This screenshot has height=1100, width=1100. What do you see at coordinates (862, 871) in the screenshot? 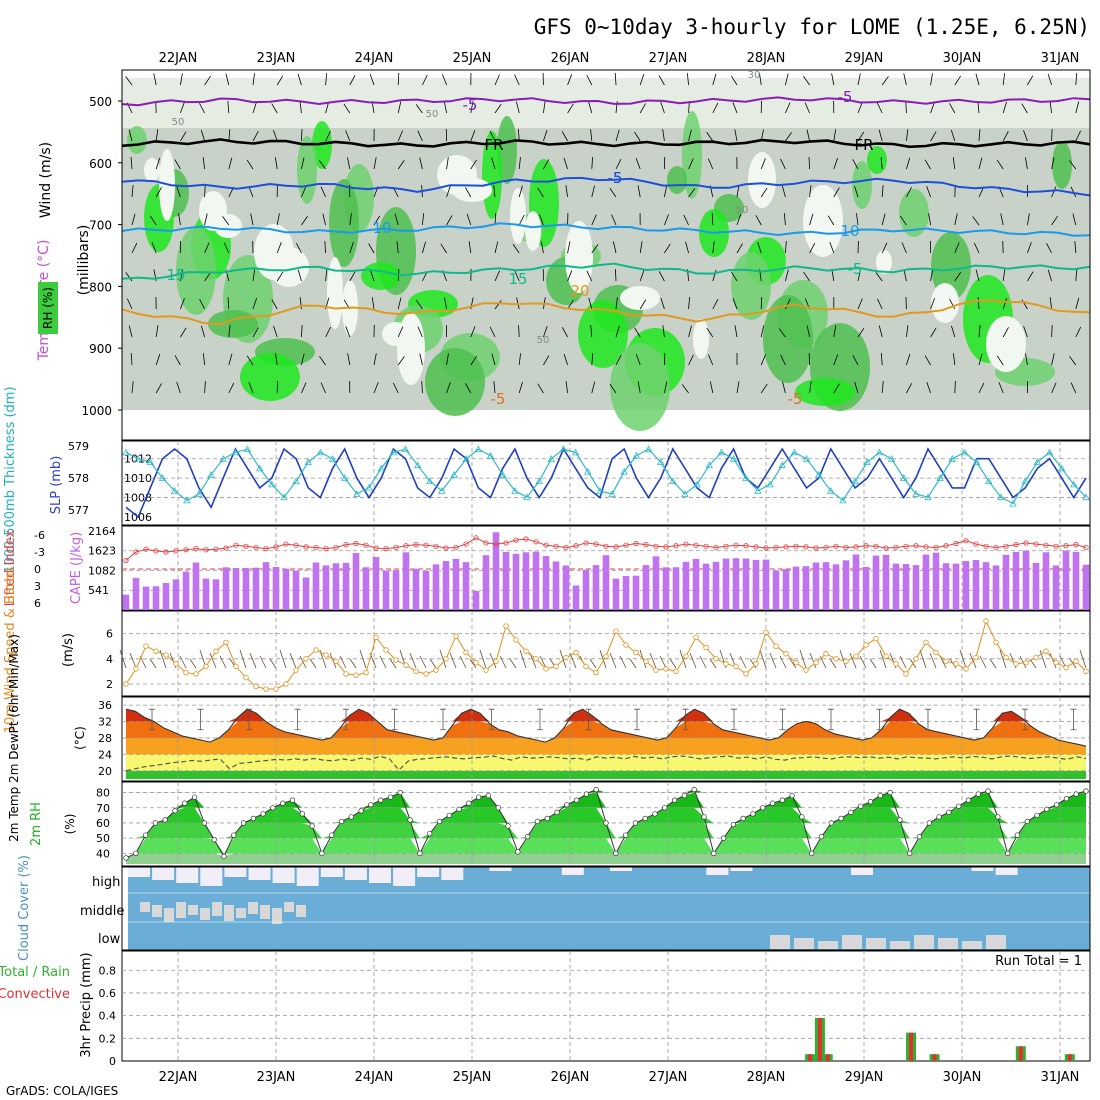
I see `cloud-high-block` at bounding box center [862, 871].